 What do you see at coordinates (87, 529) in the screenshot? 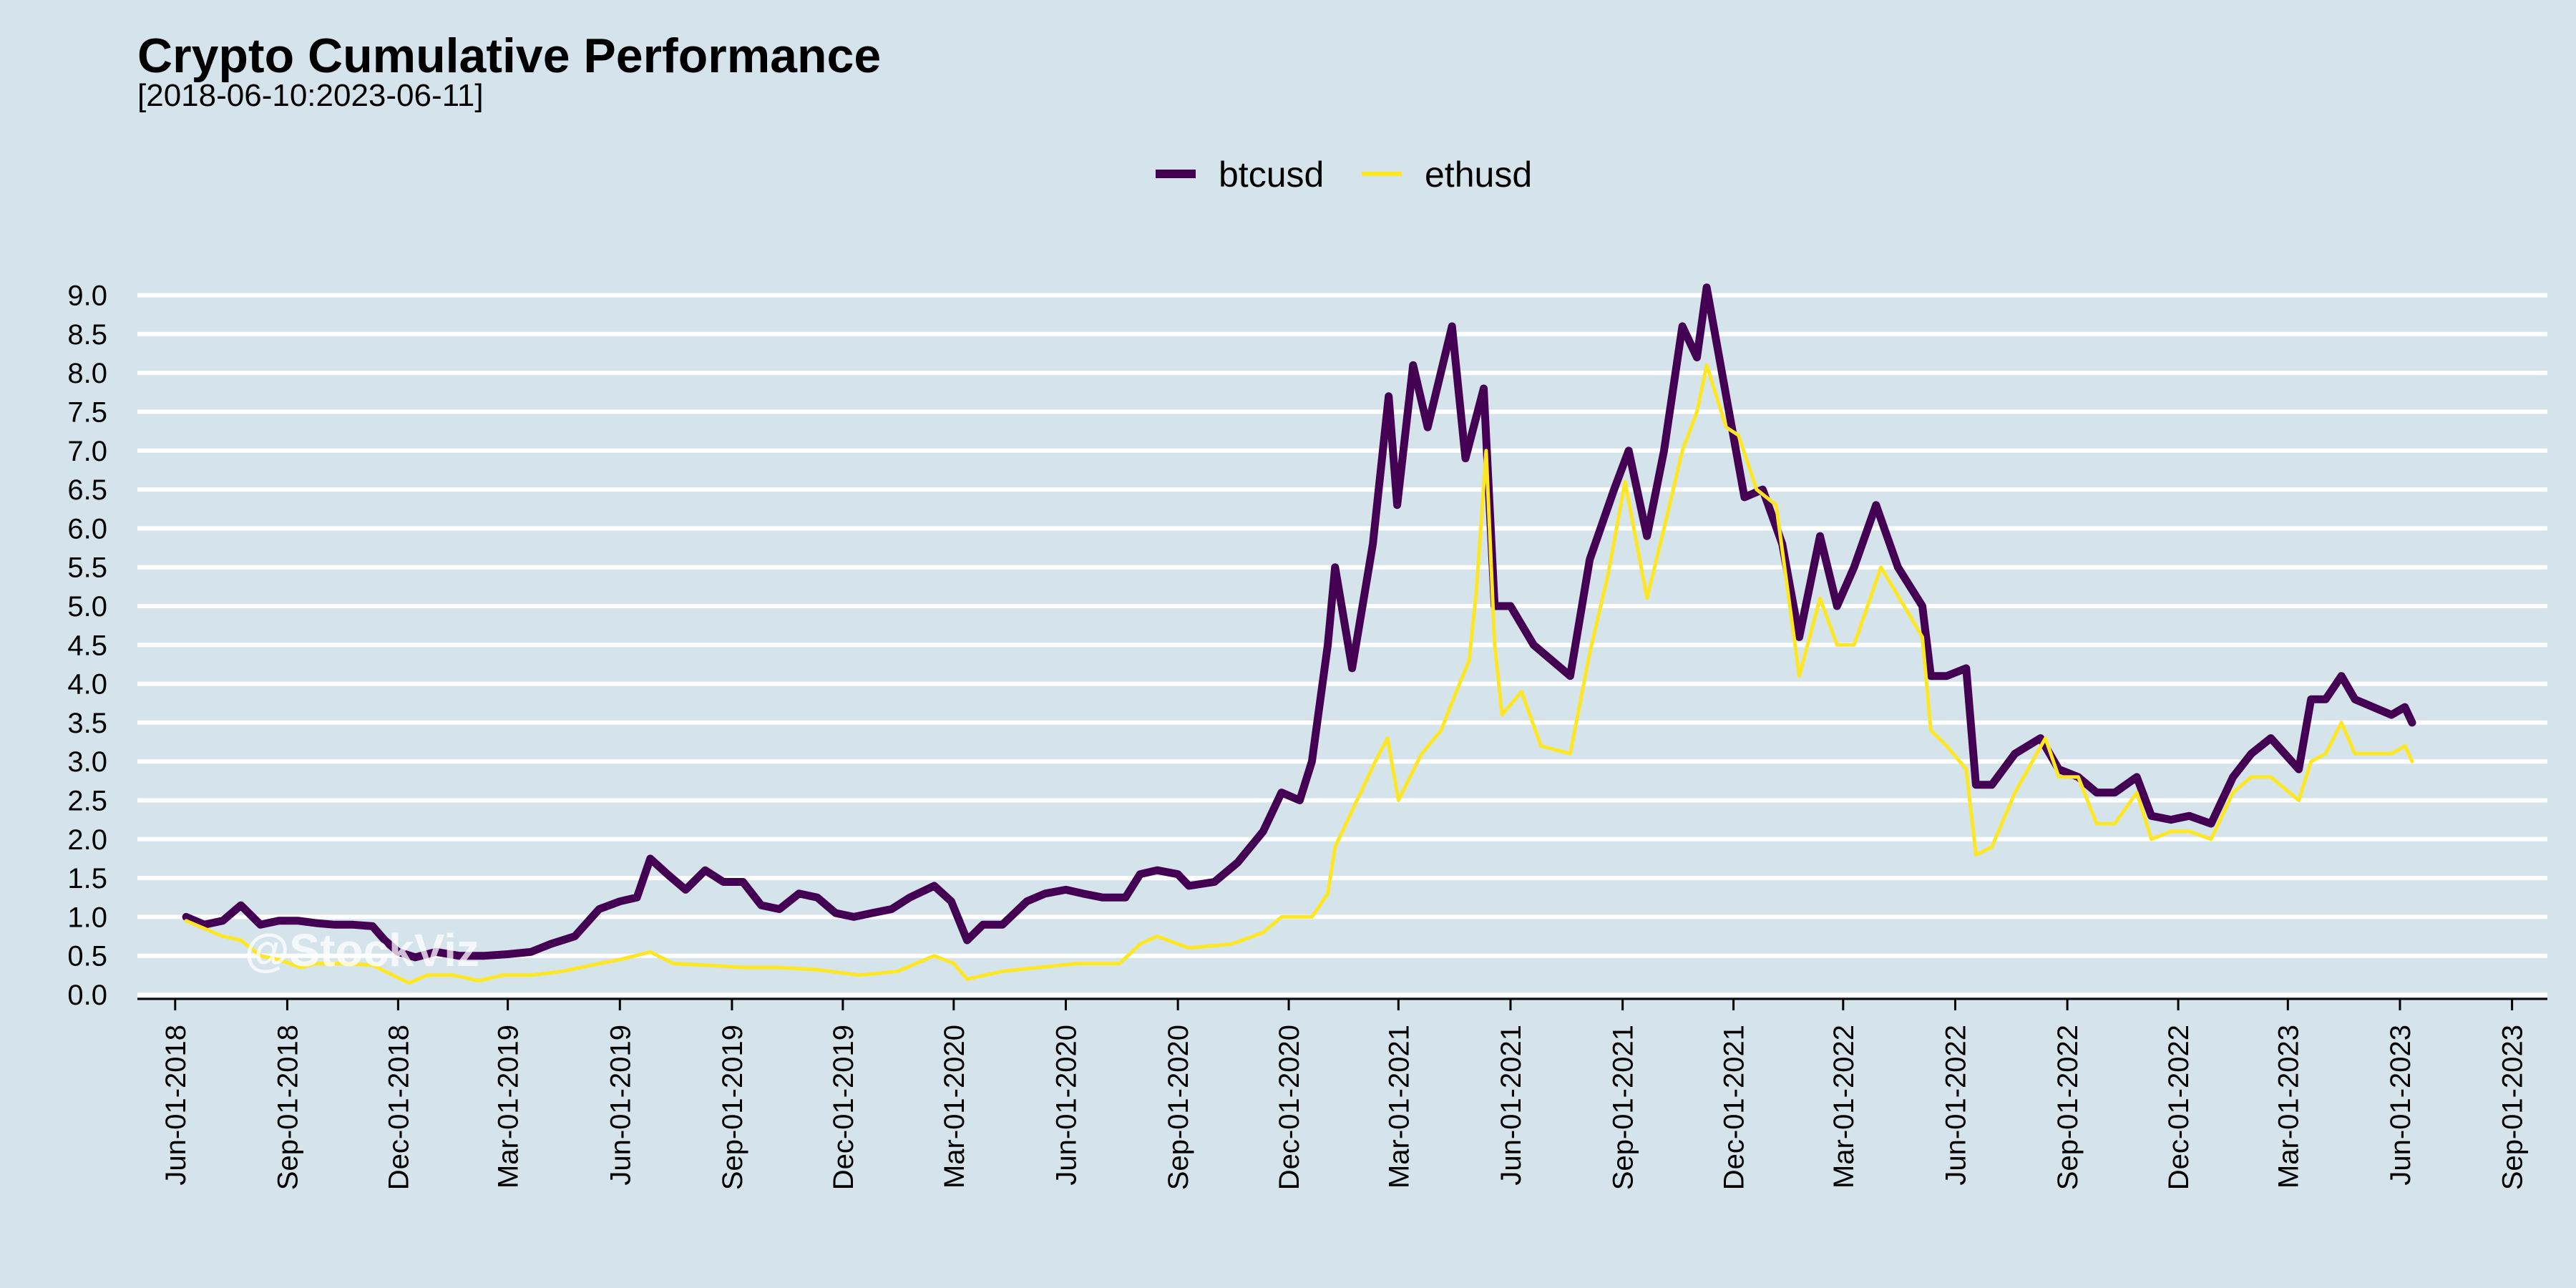
I see `y-tick-label: 6.0` at bounding box center [87, 529].